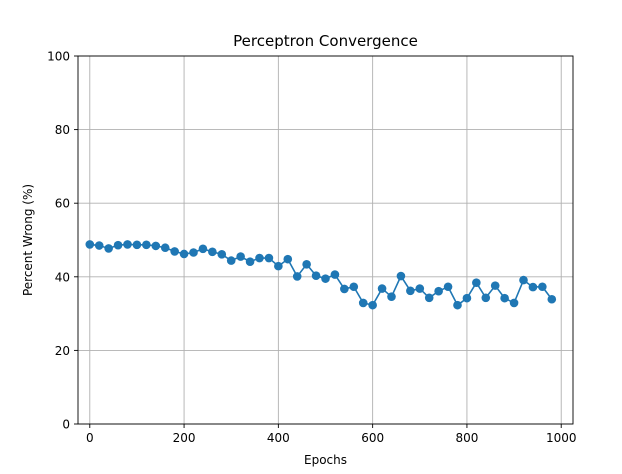  What do you see at coordinates (184, 438) in the screenshot?
I see `x-tick-label: 200` at bounding box center [184, 438].